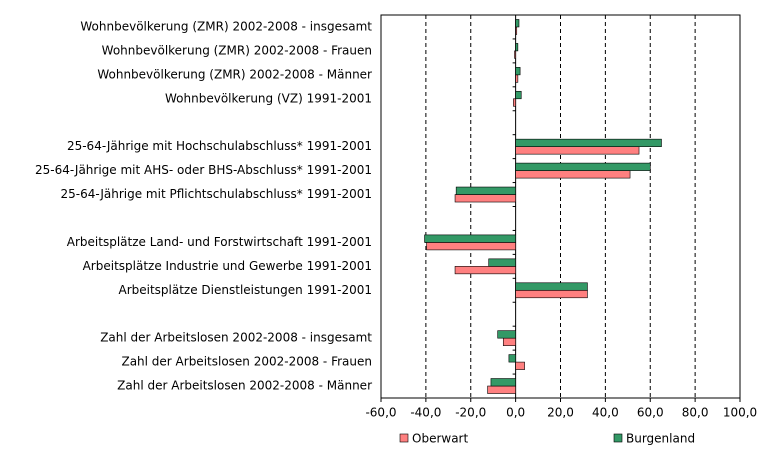 Image resolution: width=775 pixels, height=461 pixels. What do you see at coordinates (234, 74) in the screenshot?
I see `y-tick-label: Wohnbevölkerung (ZMR) 2002-2008 - Männer` at bounding box center [234, 74].